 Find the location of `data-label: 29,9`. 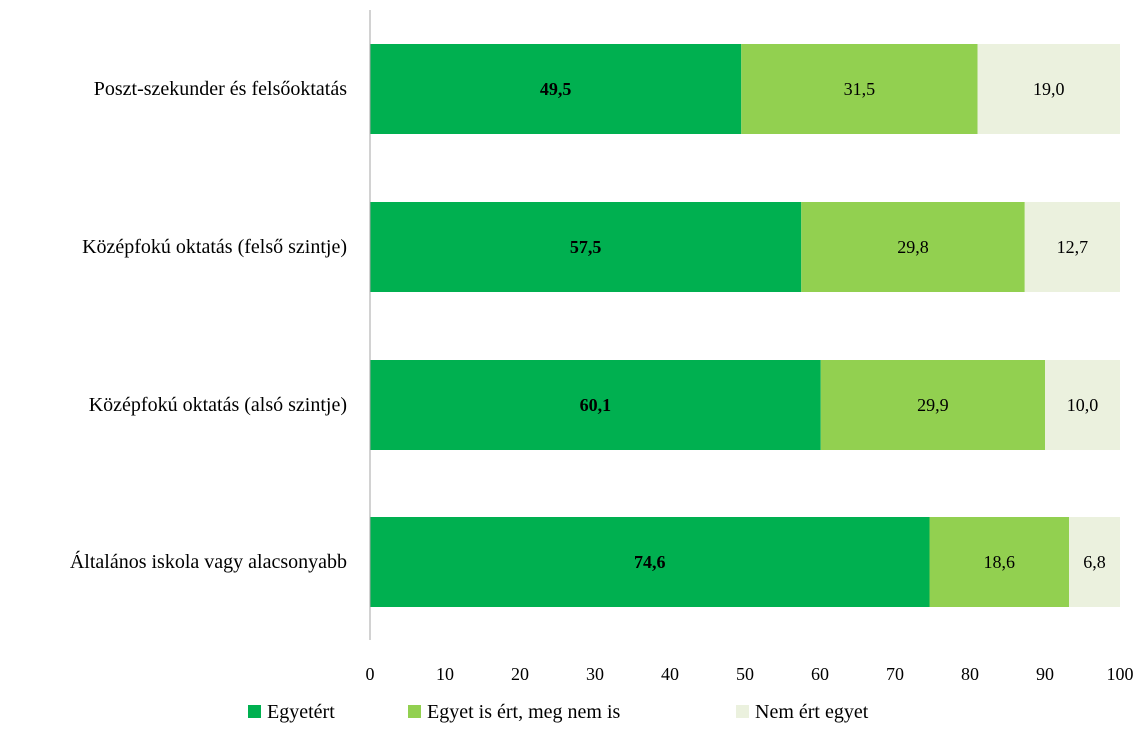

data-label: 29,9 is located at coordinates (933, 405).